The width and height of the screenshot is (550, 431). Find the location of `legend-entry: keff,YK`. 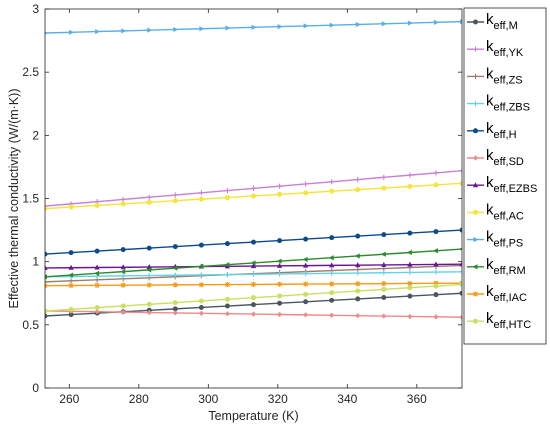

legend-entry: keff,YK is located at coordinates (495, 48).